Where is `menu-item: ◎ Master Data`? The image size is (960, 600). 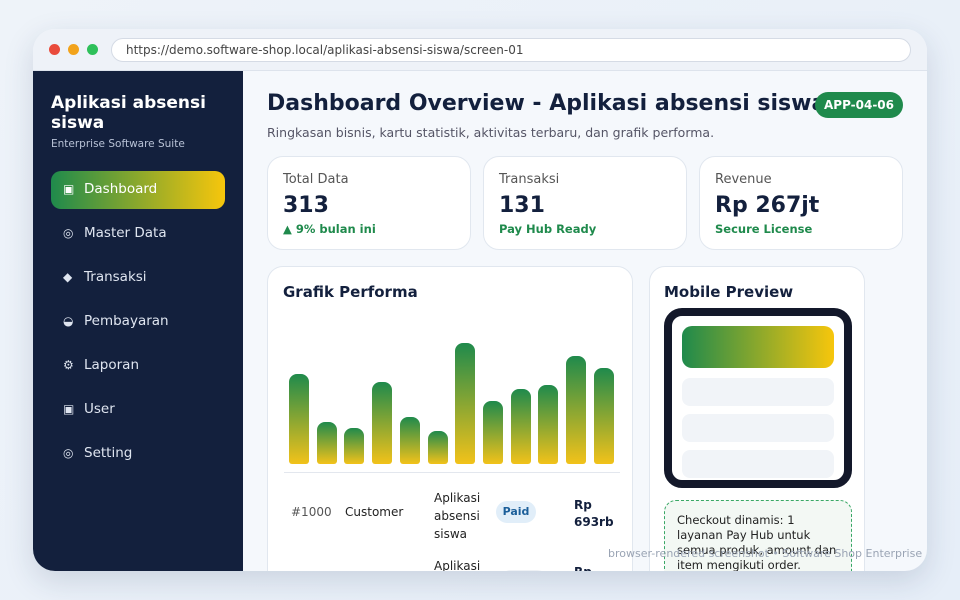
menu-item: ◎ Master Data is located at coordinates (138, 234).